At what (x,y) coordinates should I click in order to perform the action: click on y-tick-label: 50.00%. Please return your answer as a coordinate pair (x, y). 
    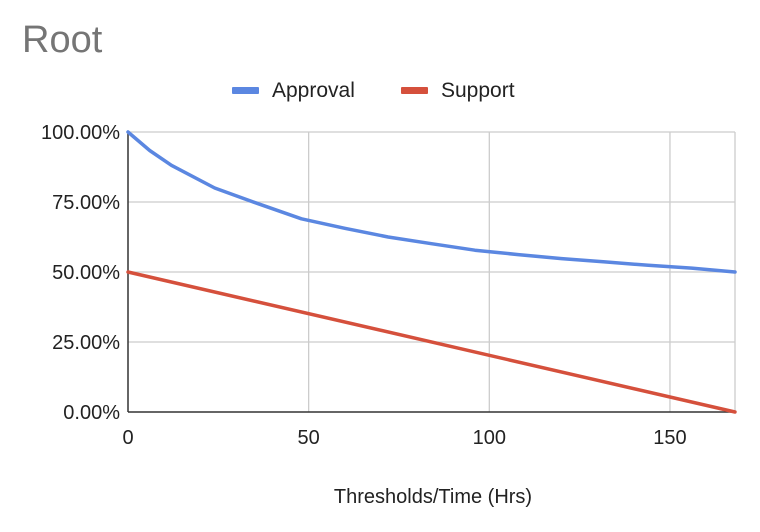
    Looking at the image, I should click on (86, 273).